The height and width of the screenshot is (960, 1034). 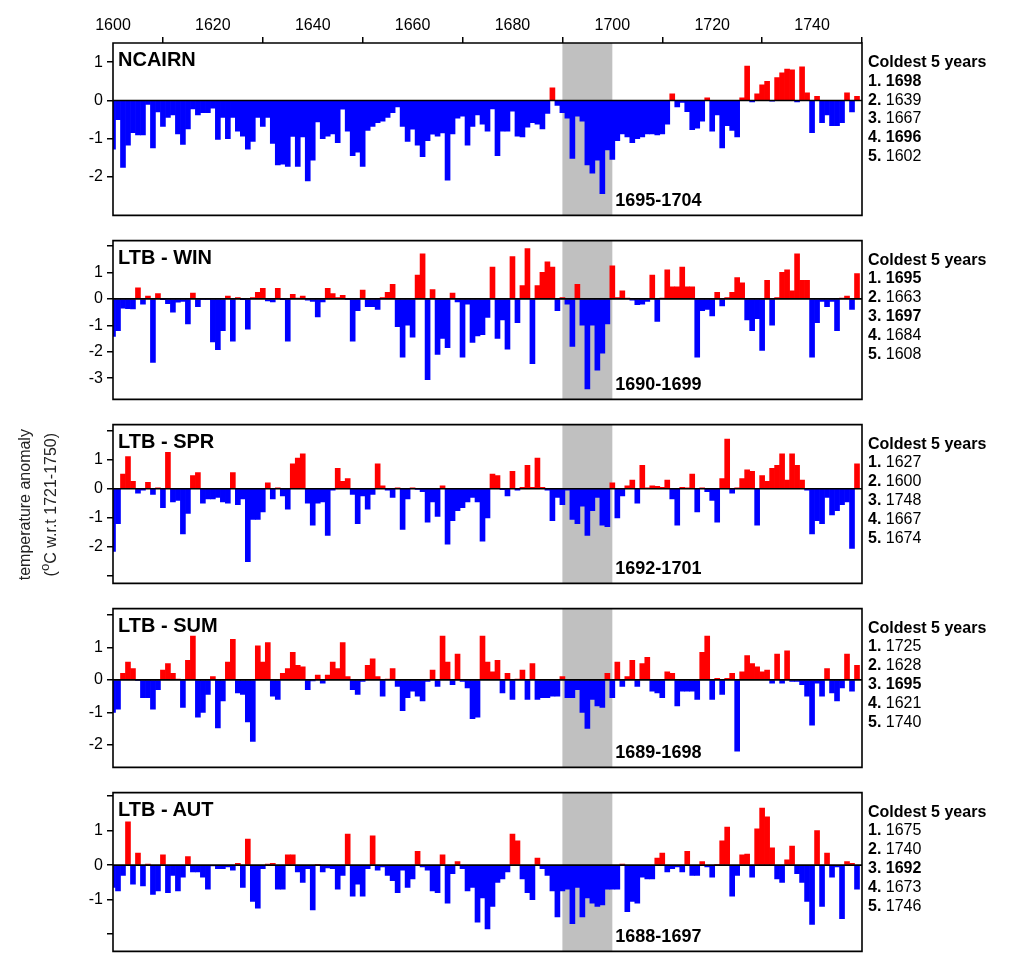 I want to click on text: 3. 1697, so click(x=895, y=315).